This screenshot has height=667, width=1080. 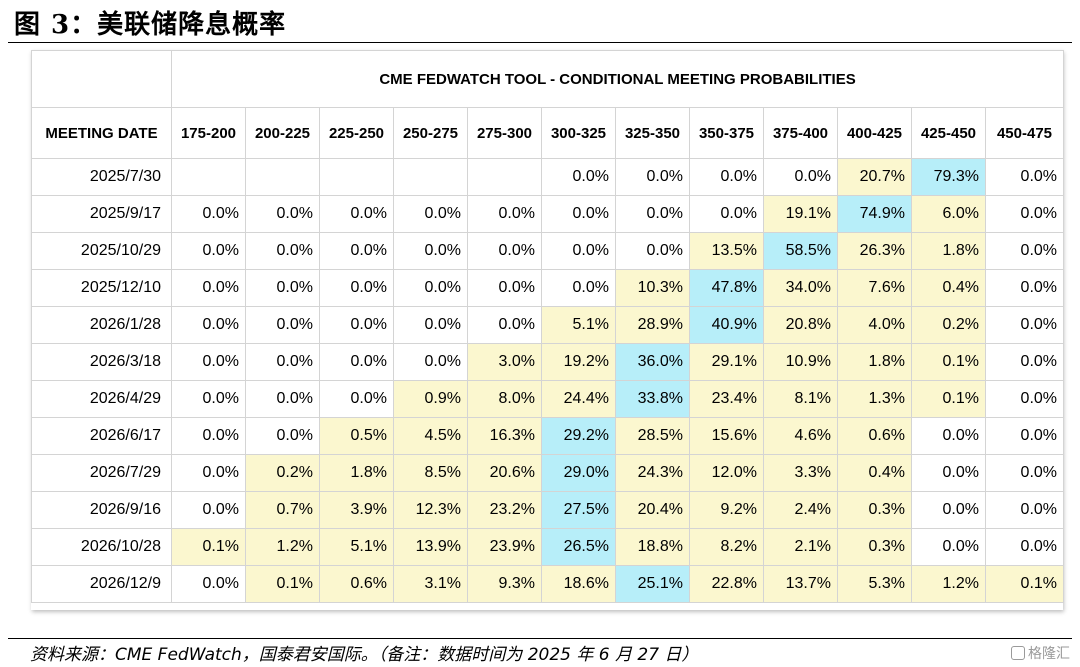 What do you see at coordinates (652, 362) in the screenshot?
I see `probability-cell: 36.0%` at bounding box center [652, 362].